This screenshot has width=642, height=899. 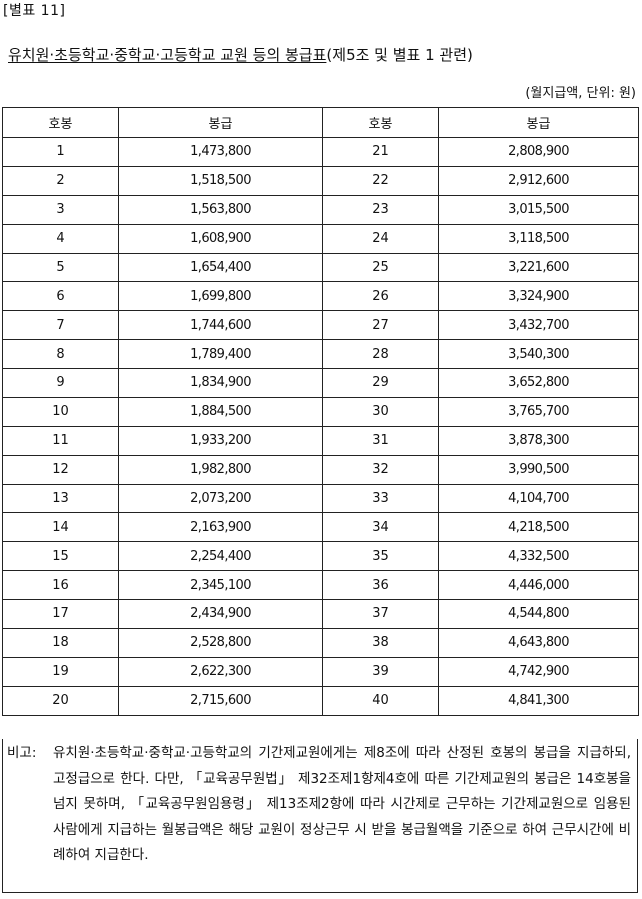 I want to click on pay-cell: 1,982,800, so click(x=220, y=469).